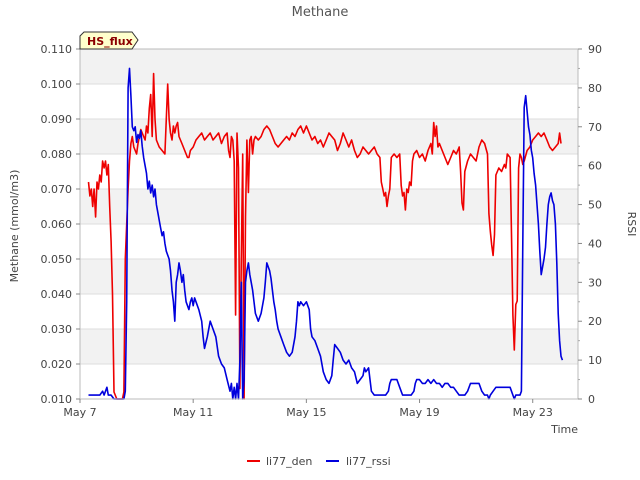  What do you see at coordinates (79, 412) in the screenshot?
I see `x-tick-label: May 7` at bounding box center [79, 412].